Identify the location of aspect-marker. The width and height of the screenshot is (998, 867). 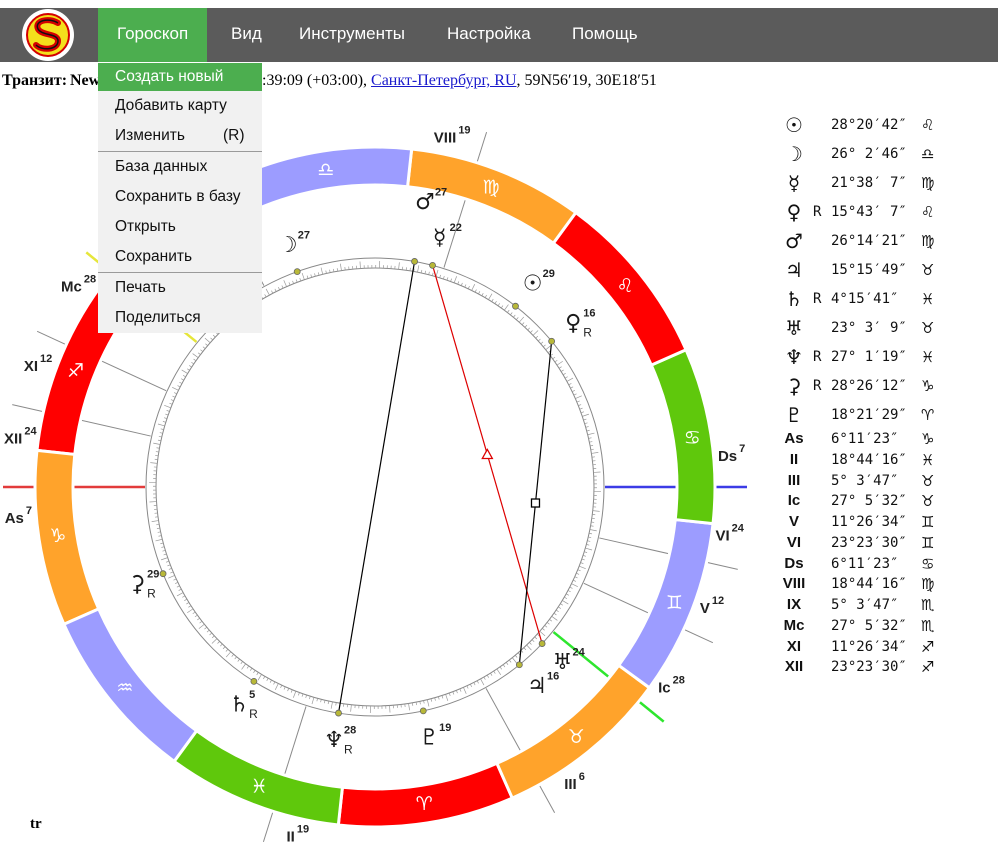
(487, 454).